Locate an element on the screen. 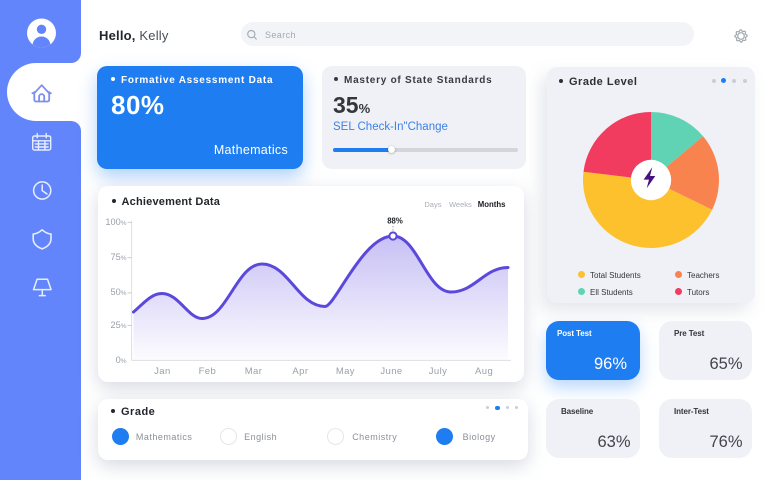 The height and width of the screenshot is (480, 768). svg-text: Aug is located at coordinates (484, 371).